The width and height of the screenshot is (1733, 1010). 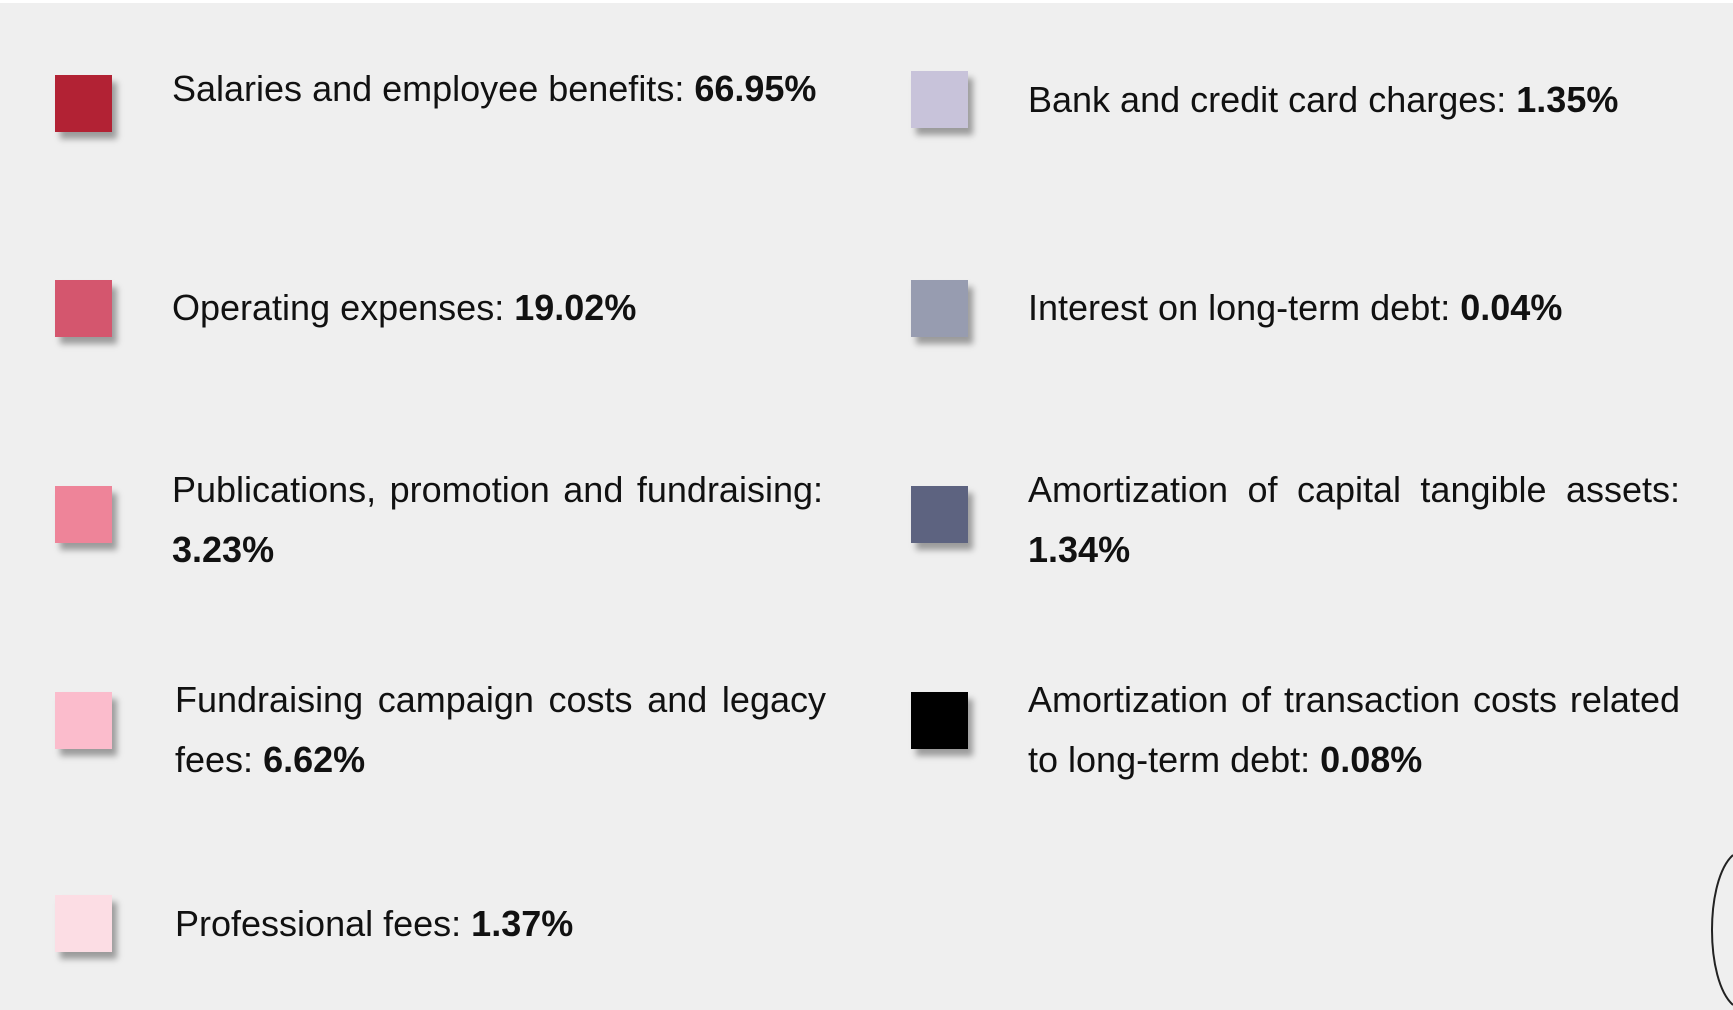 I want to click on legend-entry: Bank and credit card charges: 1.35%, so click(x=1360, y=100).